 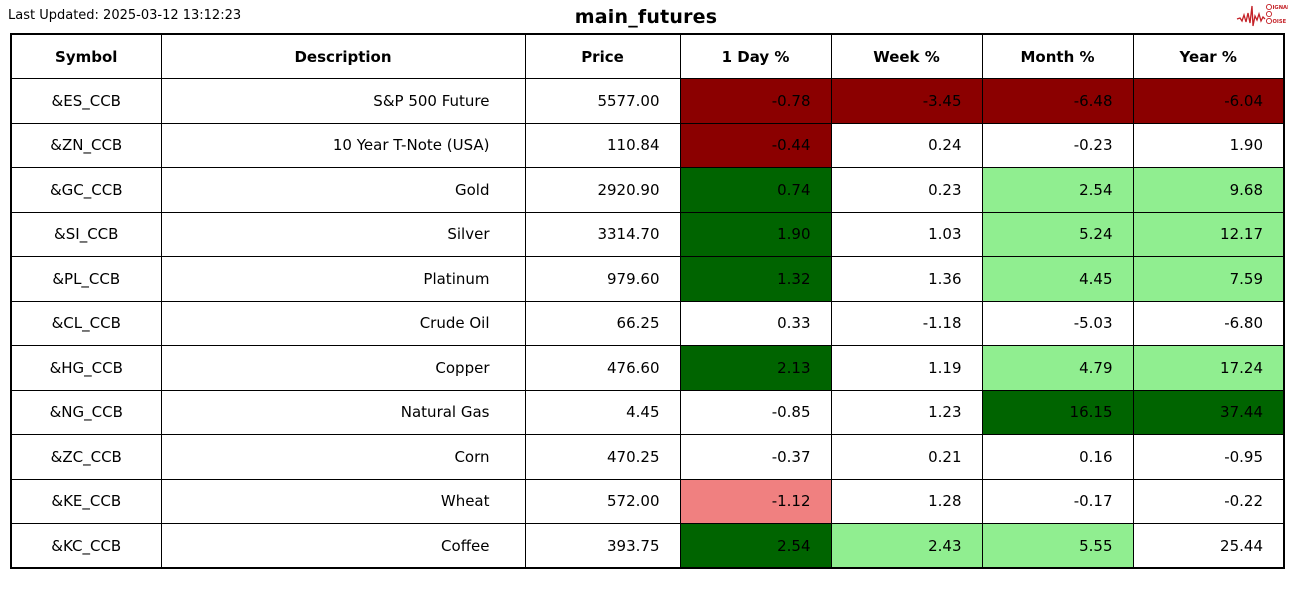 I want to click on day-pct-cell: 2.54, so click(x=755, y=546).